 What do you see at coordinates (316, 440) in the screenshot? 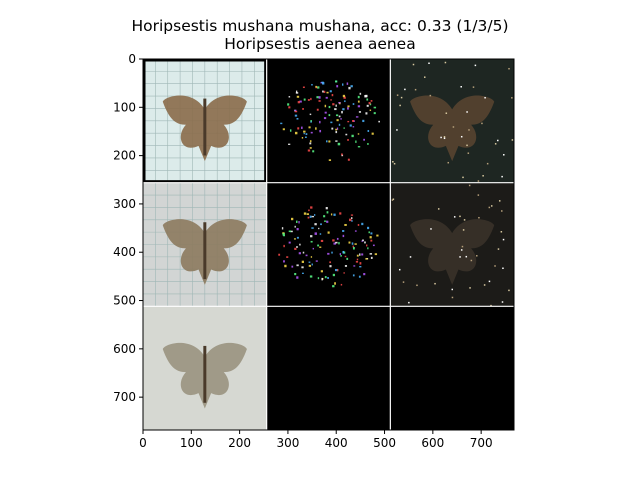
I see `x-axis-ticks: 0 100 200 300 400 500 600 700` at bounding box center [316, 440].